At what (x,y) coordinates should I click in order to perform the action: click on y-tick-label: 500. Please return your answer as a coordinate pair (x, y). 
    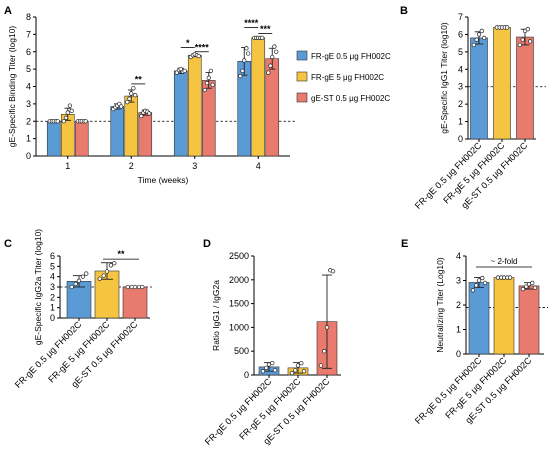
    Looking at the image, I should click on (241, 351).